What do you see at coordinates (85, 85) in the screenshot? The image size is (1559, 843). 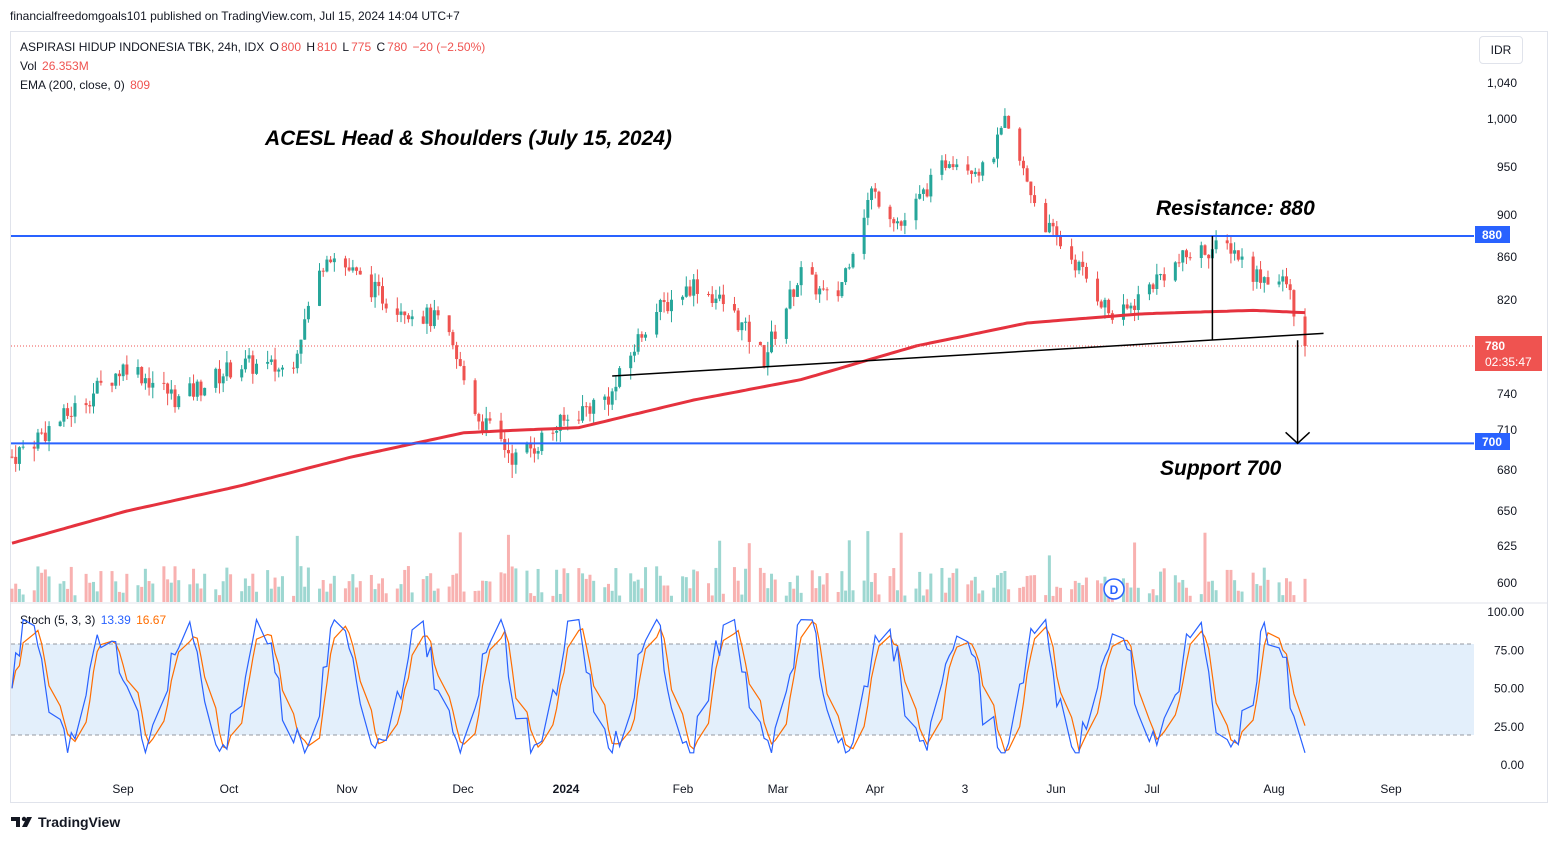 I see `ema-legend: EMA (200, close, 0) 809` at bounding box center [85, 85].